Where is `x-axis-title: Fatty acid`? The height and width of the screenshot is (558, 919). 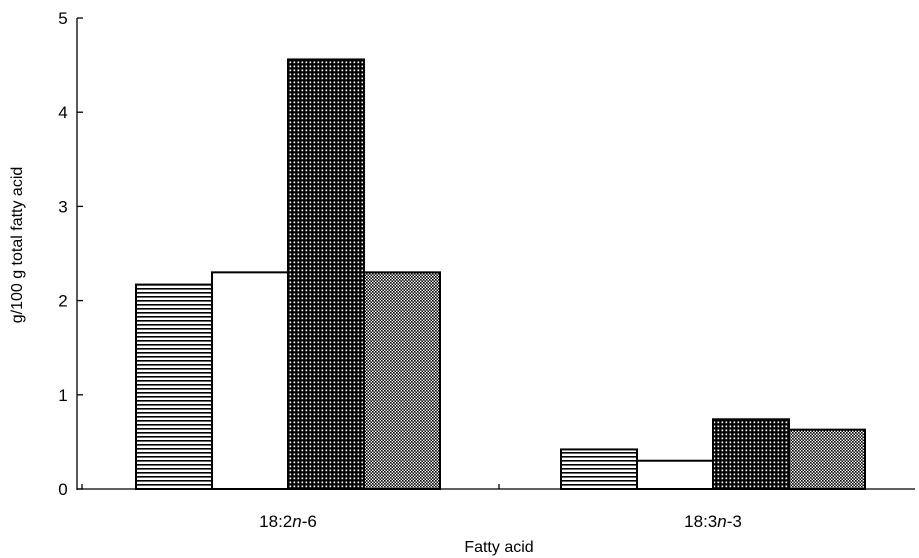 x-axis-title: Fatty acid is located at coordinates (498, 547).